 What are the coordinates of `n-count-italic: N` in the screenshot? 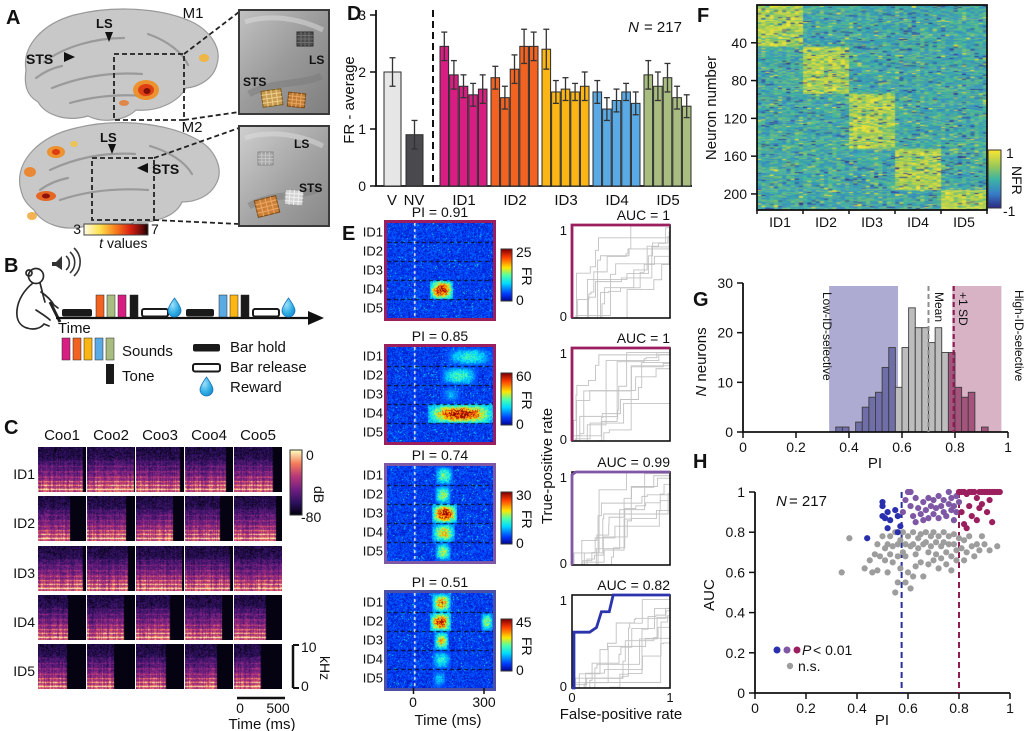 It's located at (633, 27).